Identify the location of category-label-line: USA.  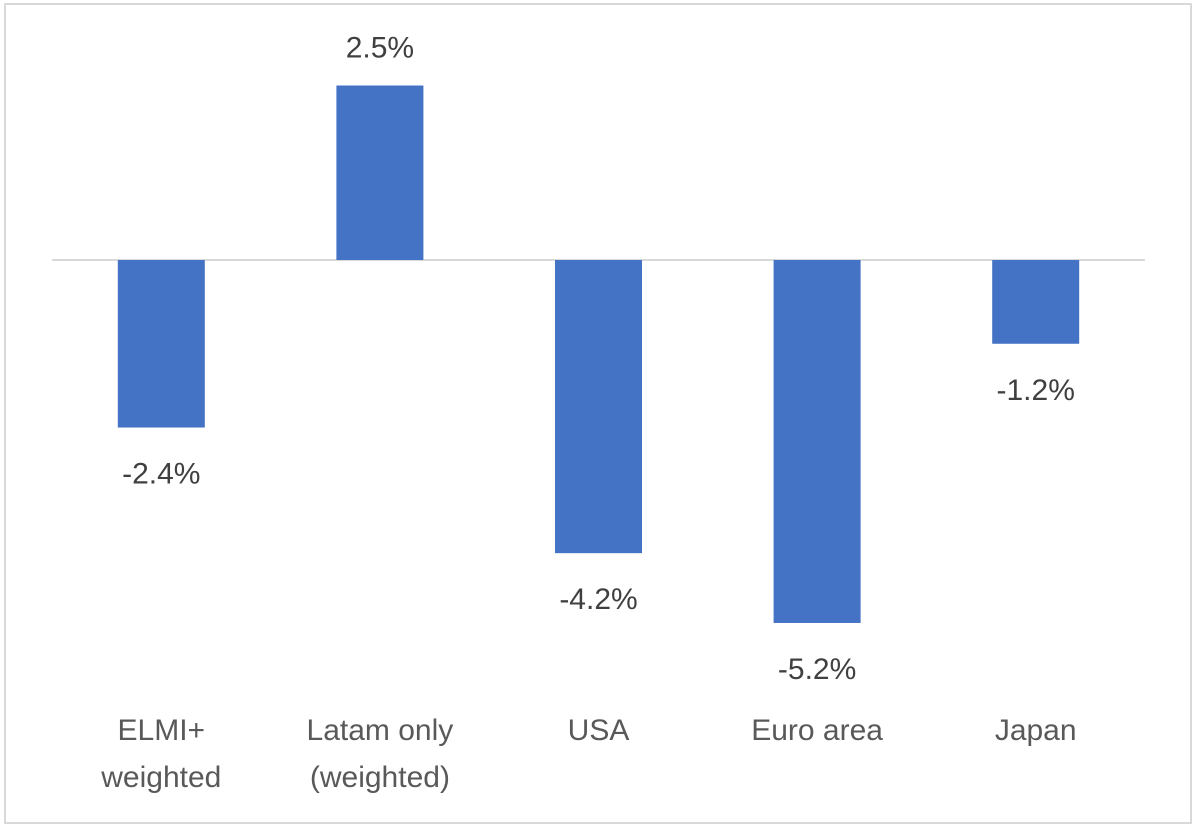
(599, 730).